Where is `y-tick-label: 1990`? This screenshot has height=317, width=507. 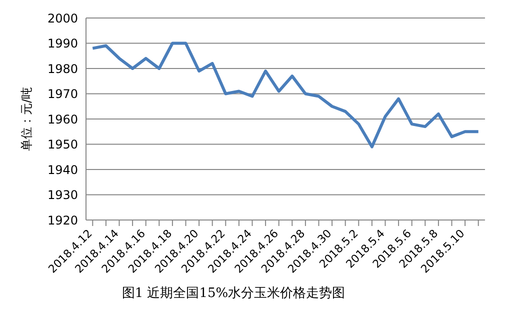
y-tick-label: 1990 is located at coordinates (62, 43).